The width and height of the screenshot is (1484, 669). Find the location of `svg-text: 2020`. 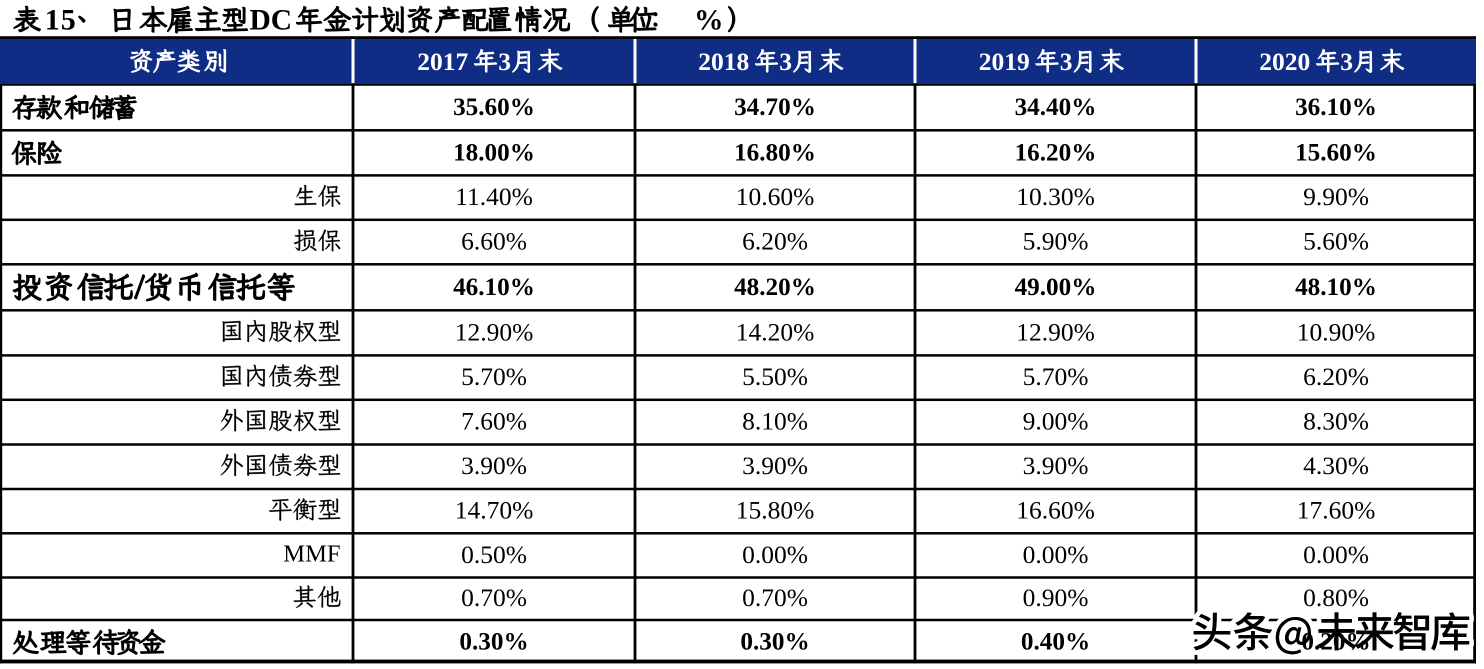

svg-text: 2020 is located at coordinates (1284, 61).